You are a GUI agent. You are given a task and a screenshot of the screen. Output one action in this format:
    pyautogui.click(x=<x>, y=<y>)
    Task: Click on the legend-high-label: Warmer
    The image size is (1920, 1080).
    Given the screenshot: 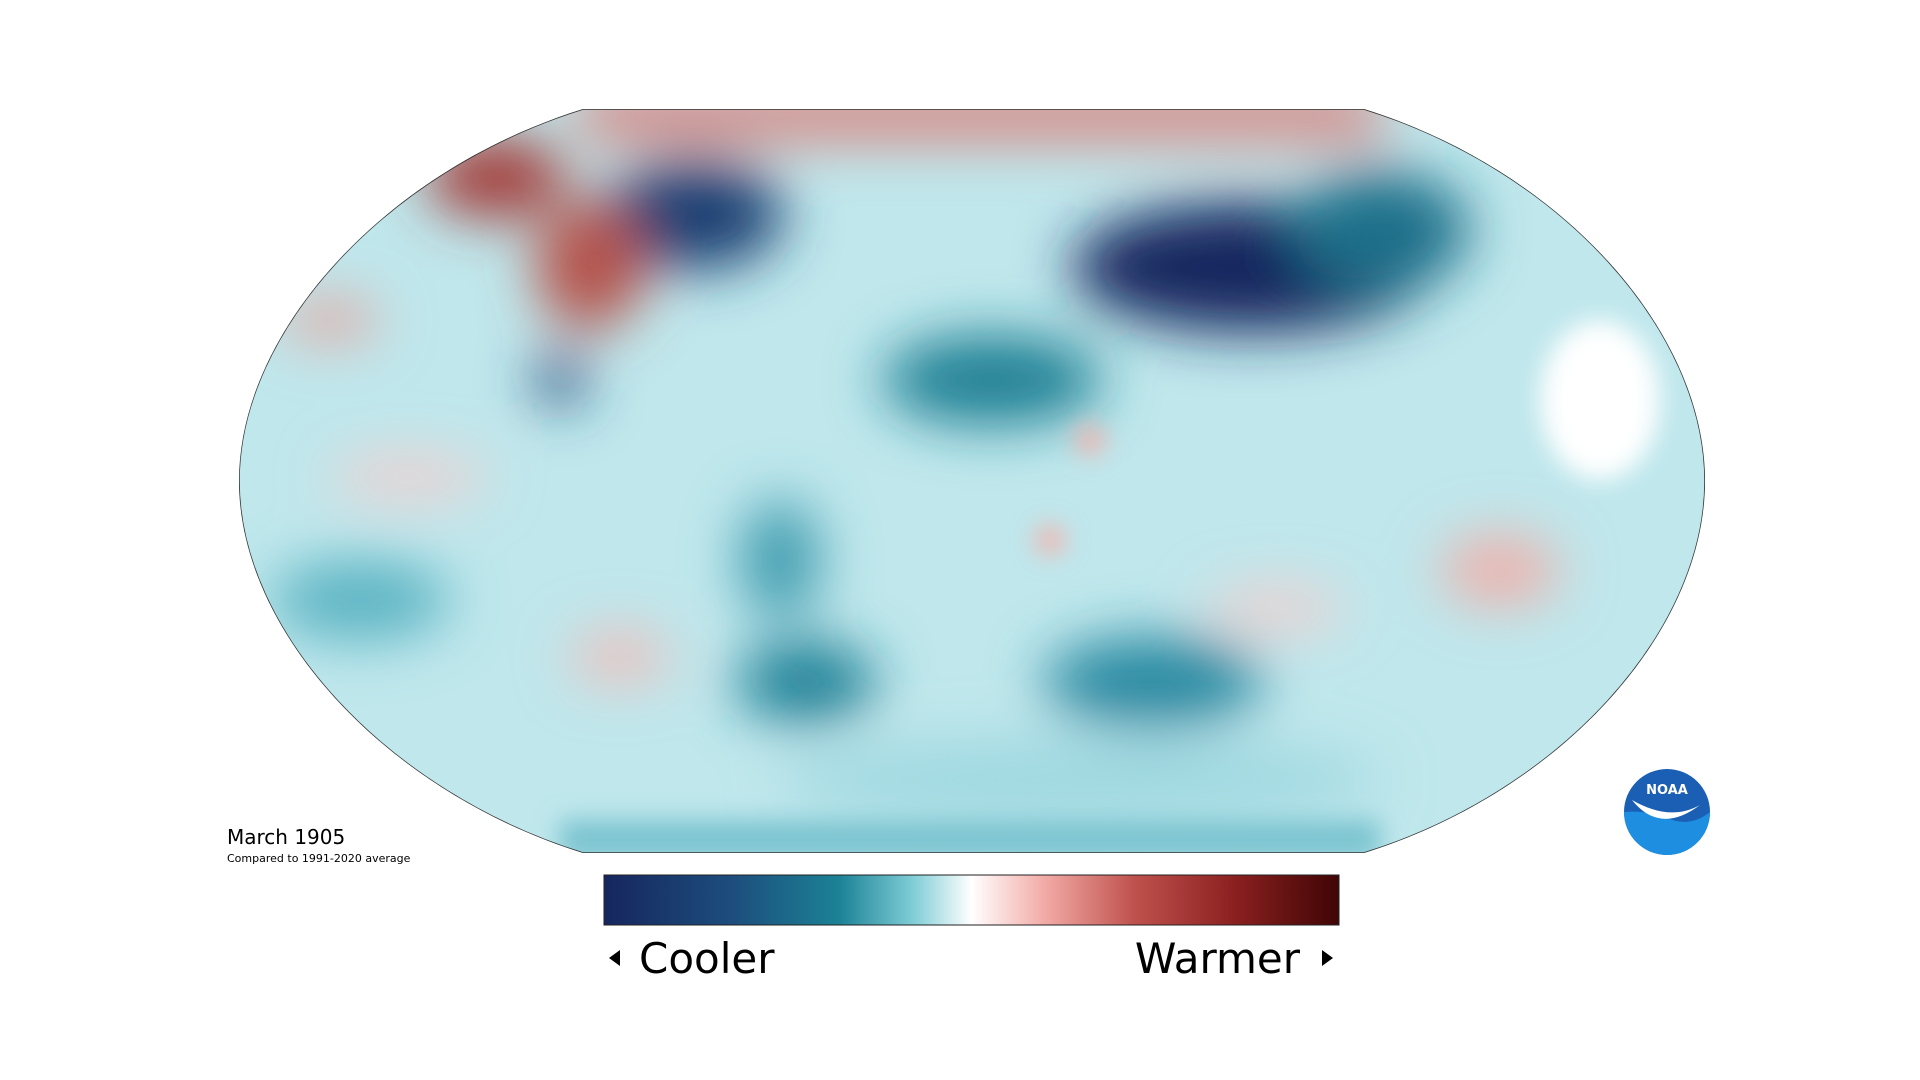 What is the action you would take?
    pyautogui.click(x=1218, y=958)
    